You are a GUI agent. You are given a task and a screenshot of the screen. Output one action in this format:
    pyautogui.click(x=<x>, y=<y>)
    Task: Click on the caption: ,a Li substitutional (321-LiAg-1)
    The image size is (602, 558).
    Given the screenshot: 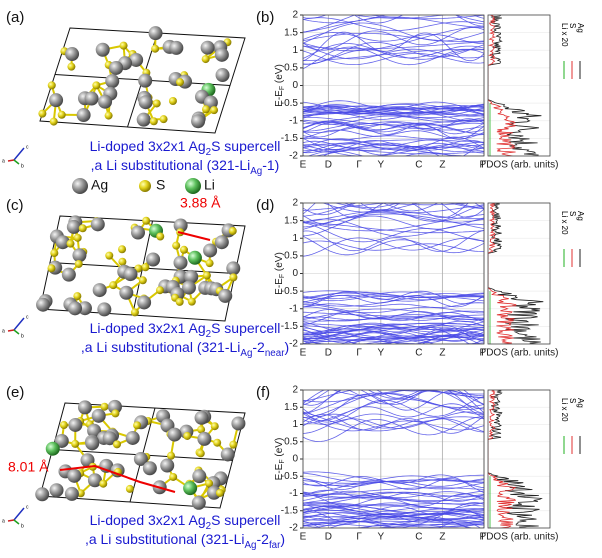 What is the action you would take?
    pyautogui.click(x=185, y=167)
    